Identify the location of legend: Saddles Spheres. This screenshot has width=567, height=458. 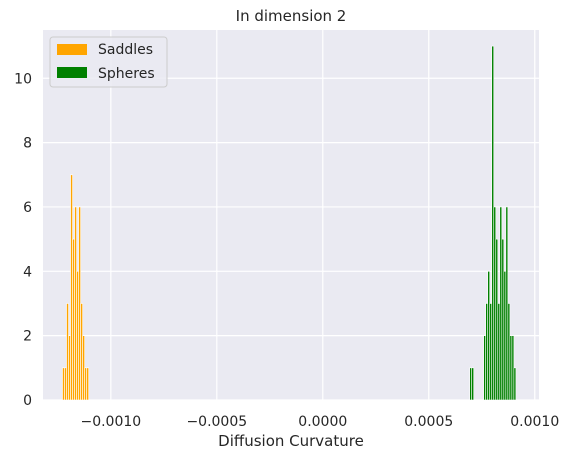
(108, 62).